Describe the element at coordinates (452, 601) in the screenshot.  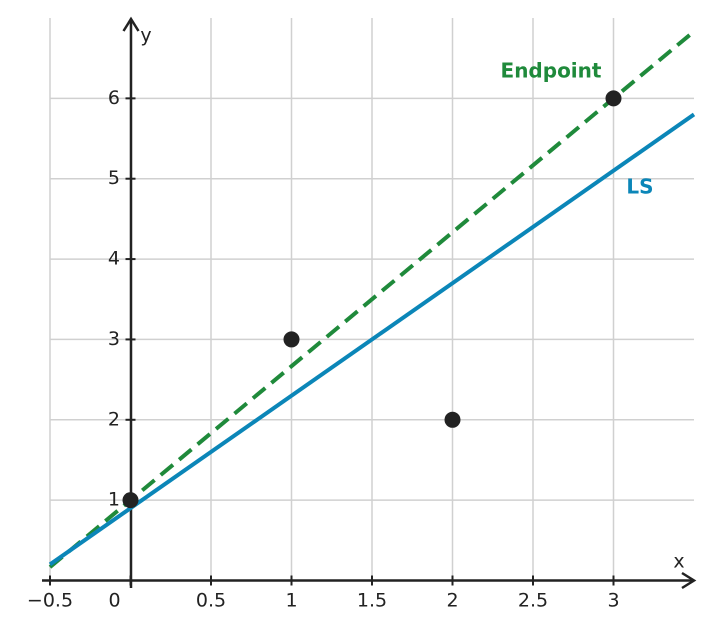
I see `x-tick-label: 2` at that location.